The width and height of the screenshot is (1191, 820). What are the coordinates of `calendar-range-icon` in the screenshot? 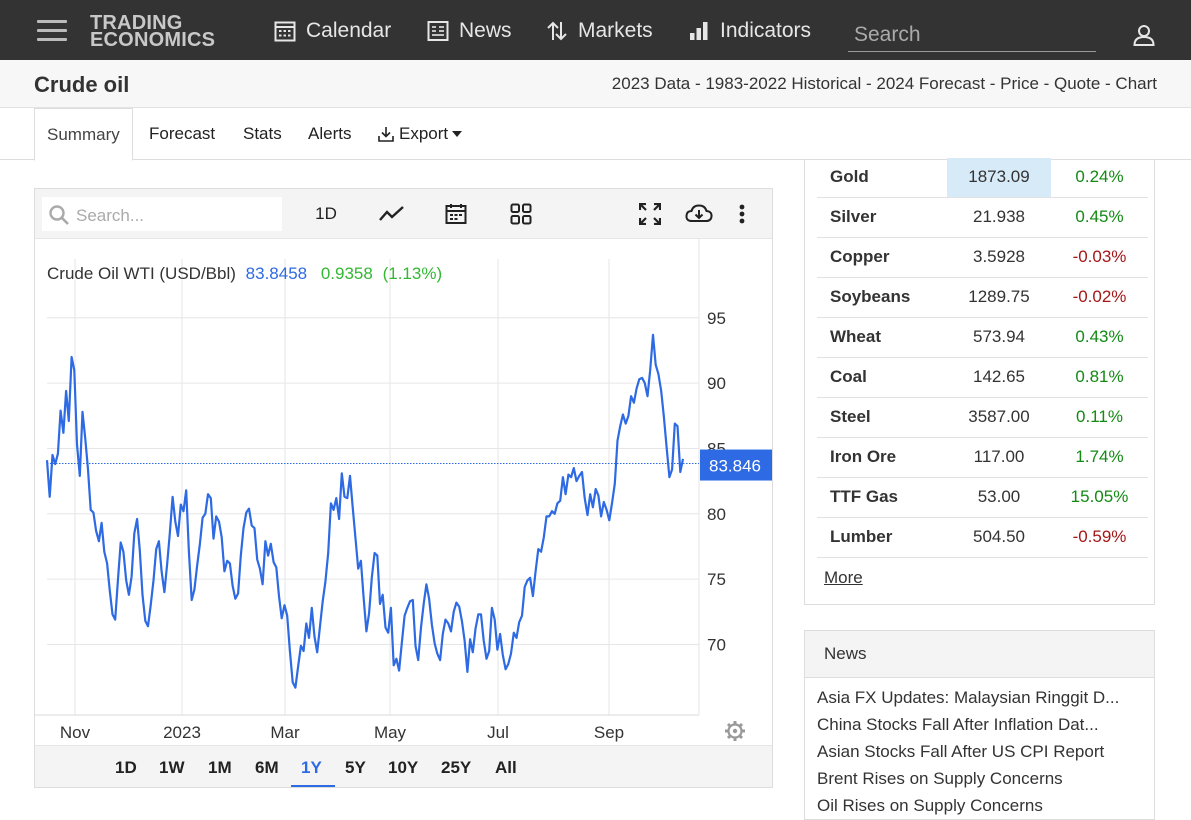 It's located at (456, 214).